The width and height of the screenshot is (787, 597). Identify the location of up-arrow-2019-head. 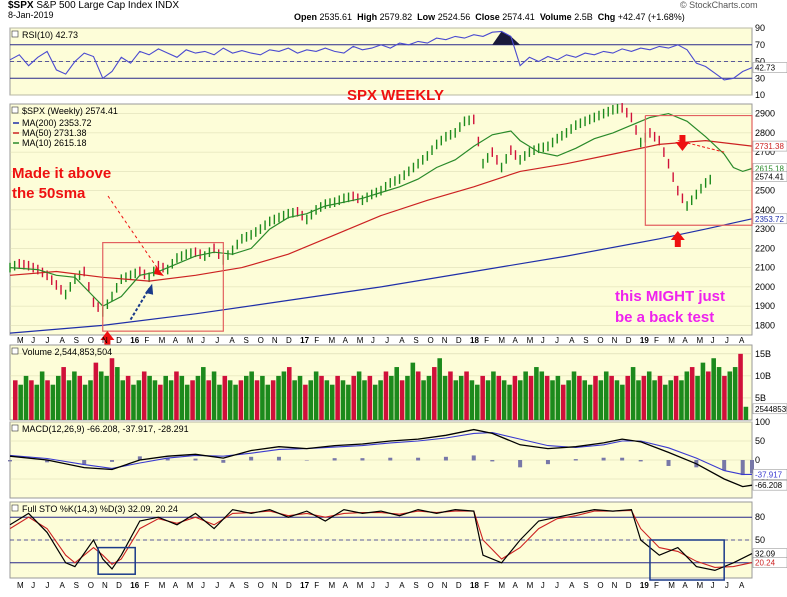
(677, 235).